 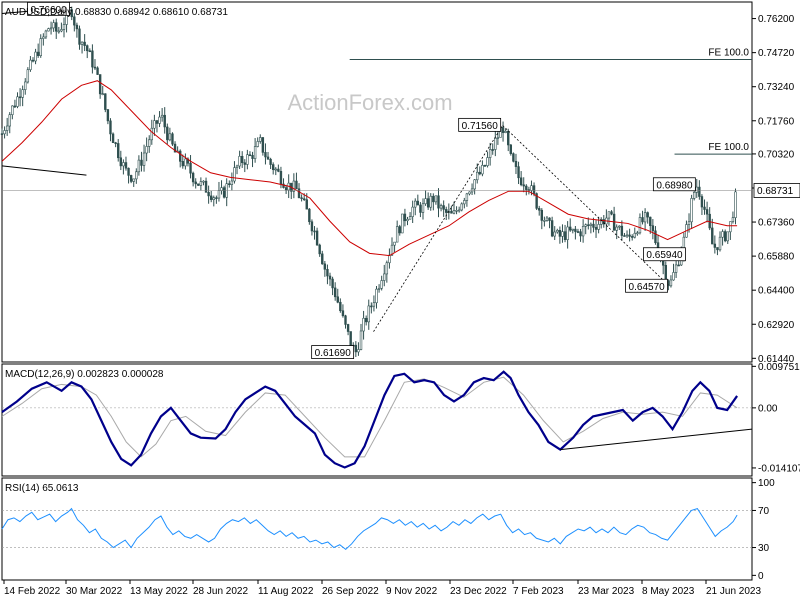 What do you see at coordinates (776, 359) in the screenshot?
I see `price-y-tick-label: 0.61440` at bounding box center [776, 359].